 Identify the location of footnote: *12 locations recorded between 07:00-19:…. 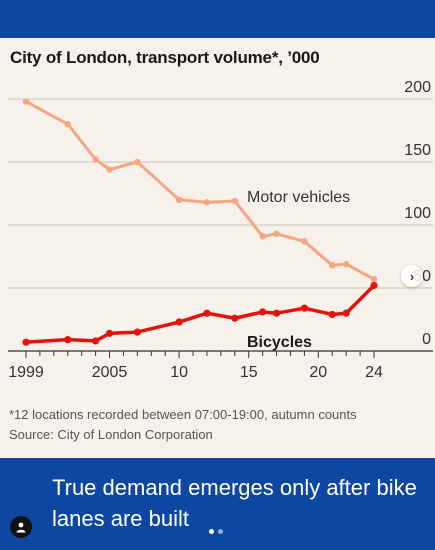
(183, 425).